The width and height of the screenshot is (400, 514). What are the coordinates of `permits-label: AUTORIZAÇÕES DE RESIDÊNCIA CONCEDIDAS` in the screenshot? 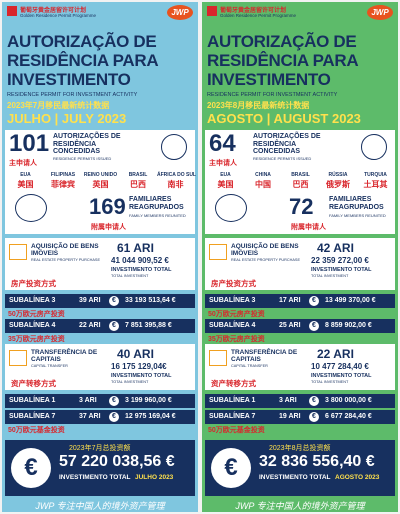 It's located at (287, 144).